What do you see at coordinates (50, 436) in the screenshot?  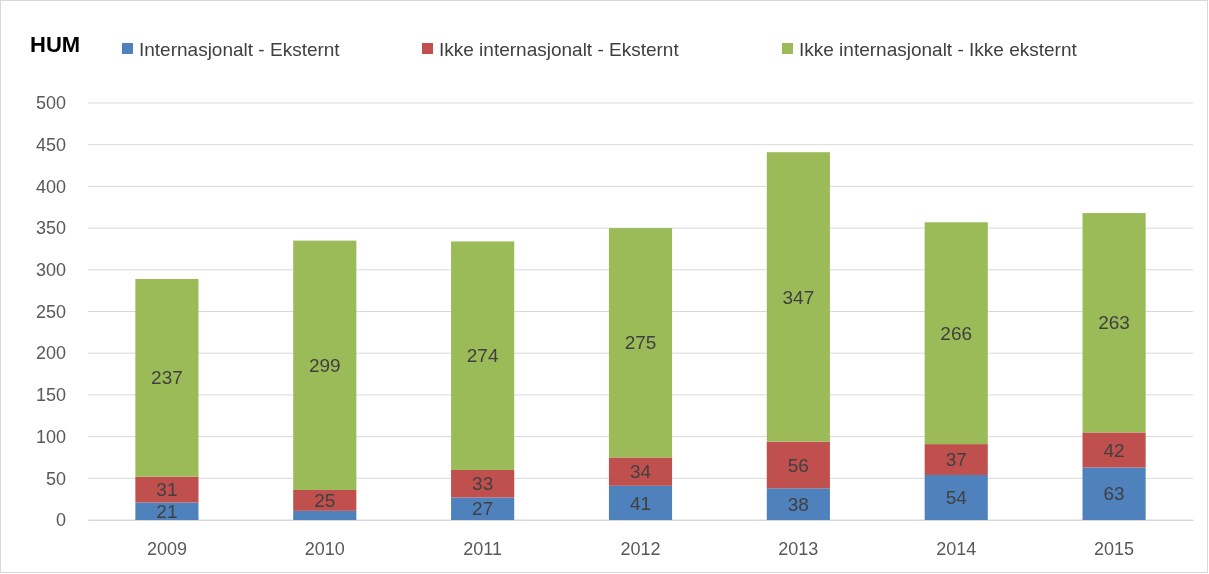 I see `y-tick-label: 100` at bounding box center [50, 436].